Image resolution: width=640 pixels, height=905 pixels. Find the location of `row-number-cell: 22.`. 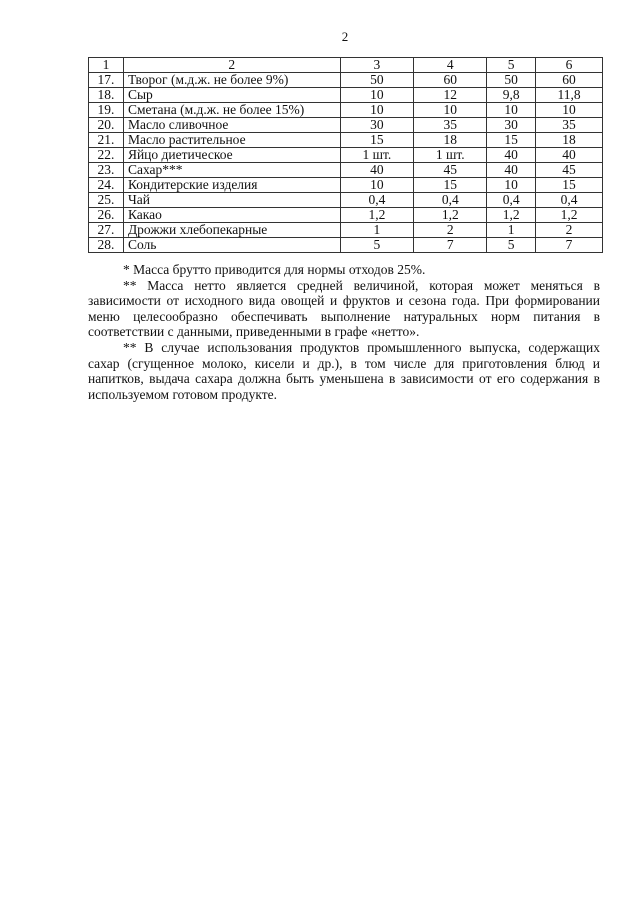

row-number-cell: 22. is located at coordinates (106, 155).